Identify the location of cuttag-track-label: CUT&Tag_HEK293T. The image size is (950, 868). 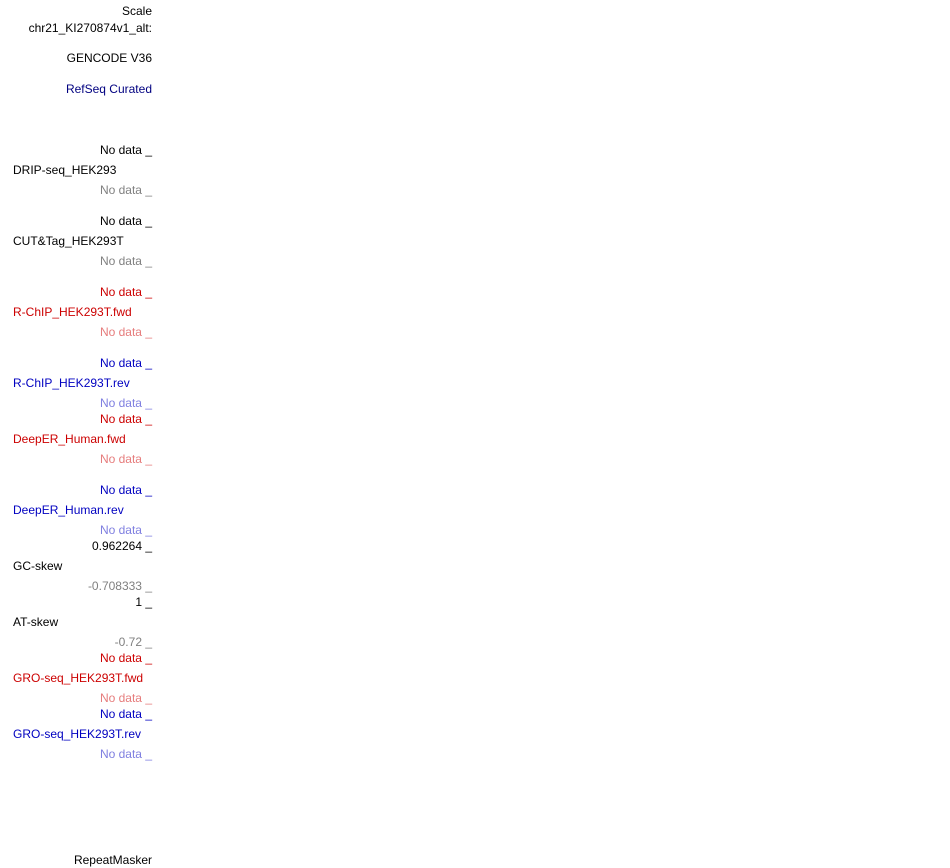
(68, 241).